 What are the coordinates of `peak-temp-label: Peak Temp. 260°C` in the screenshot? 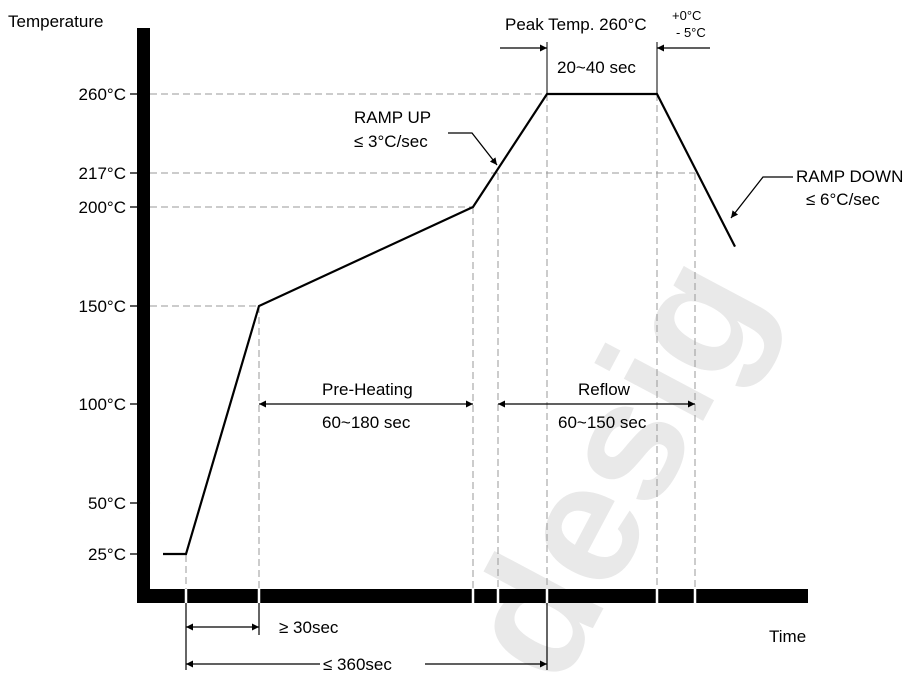 It's located at (576, 24).